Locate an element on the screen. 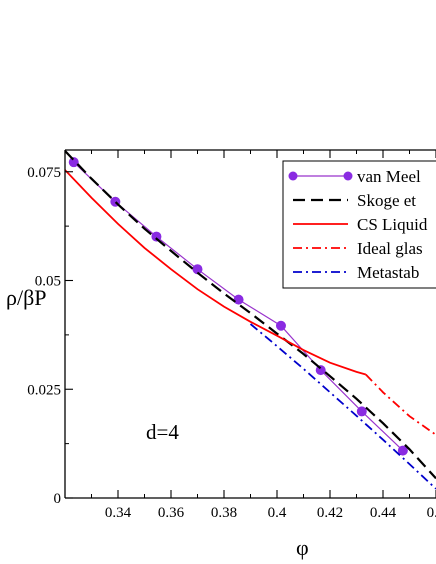  x-tick-label: 0.44 is located at coordinates (383, 513).